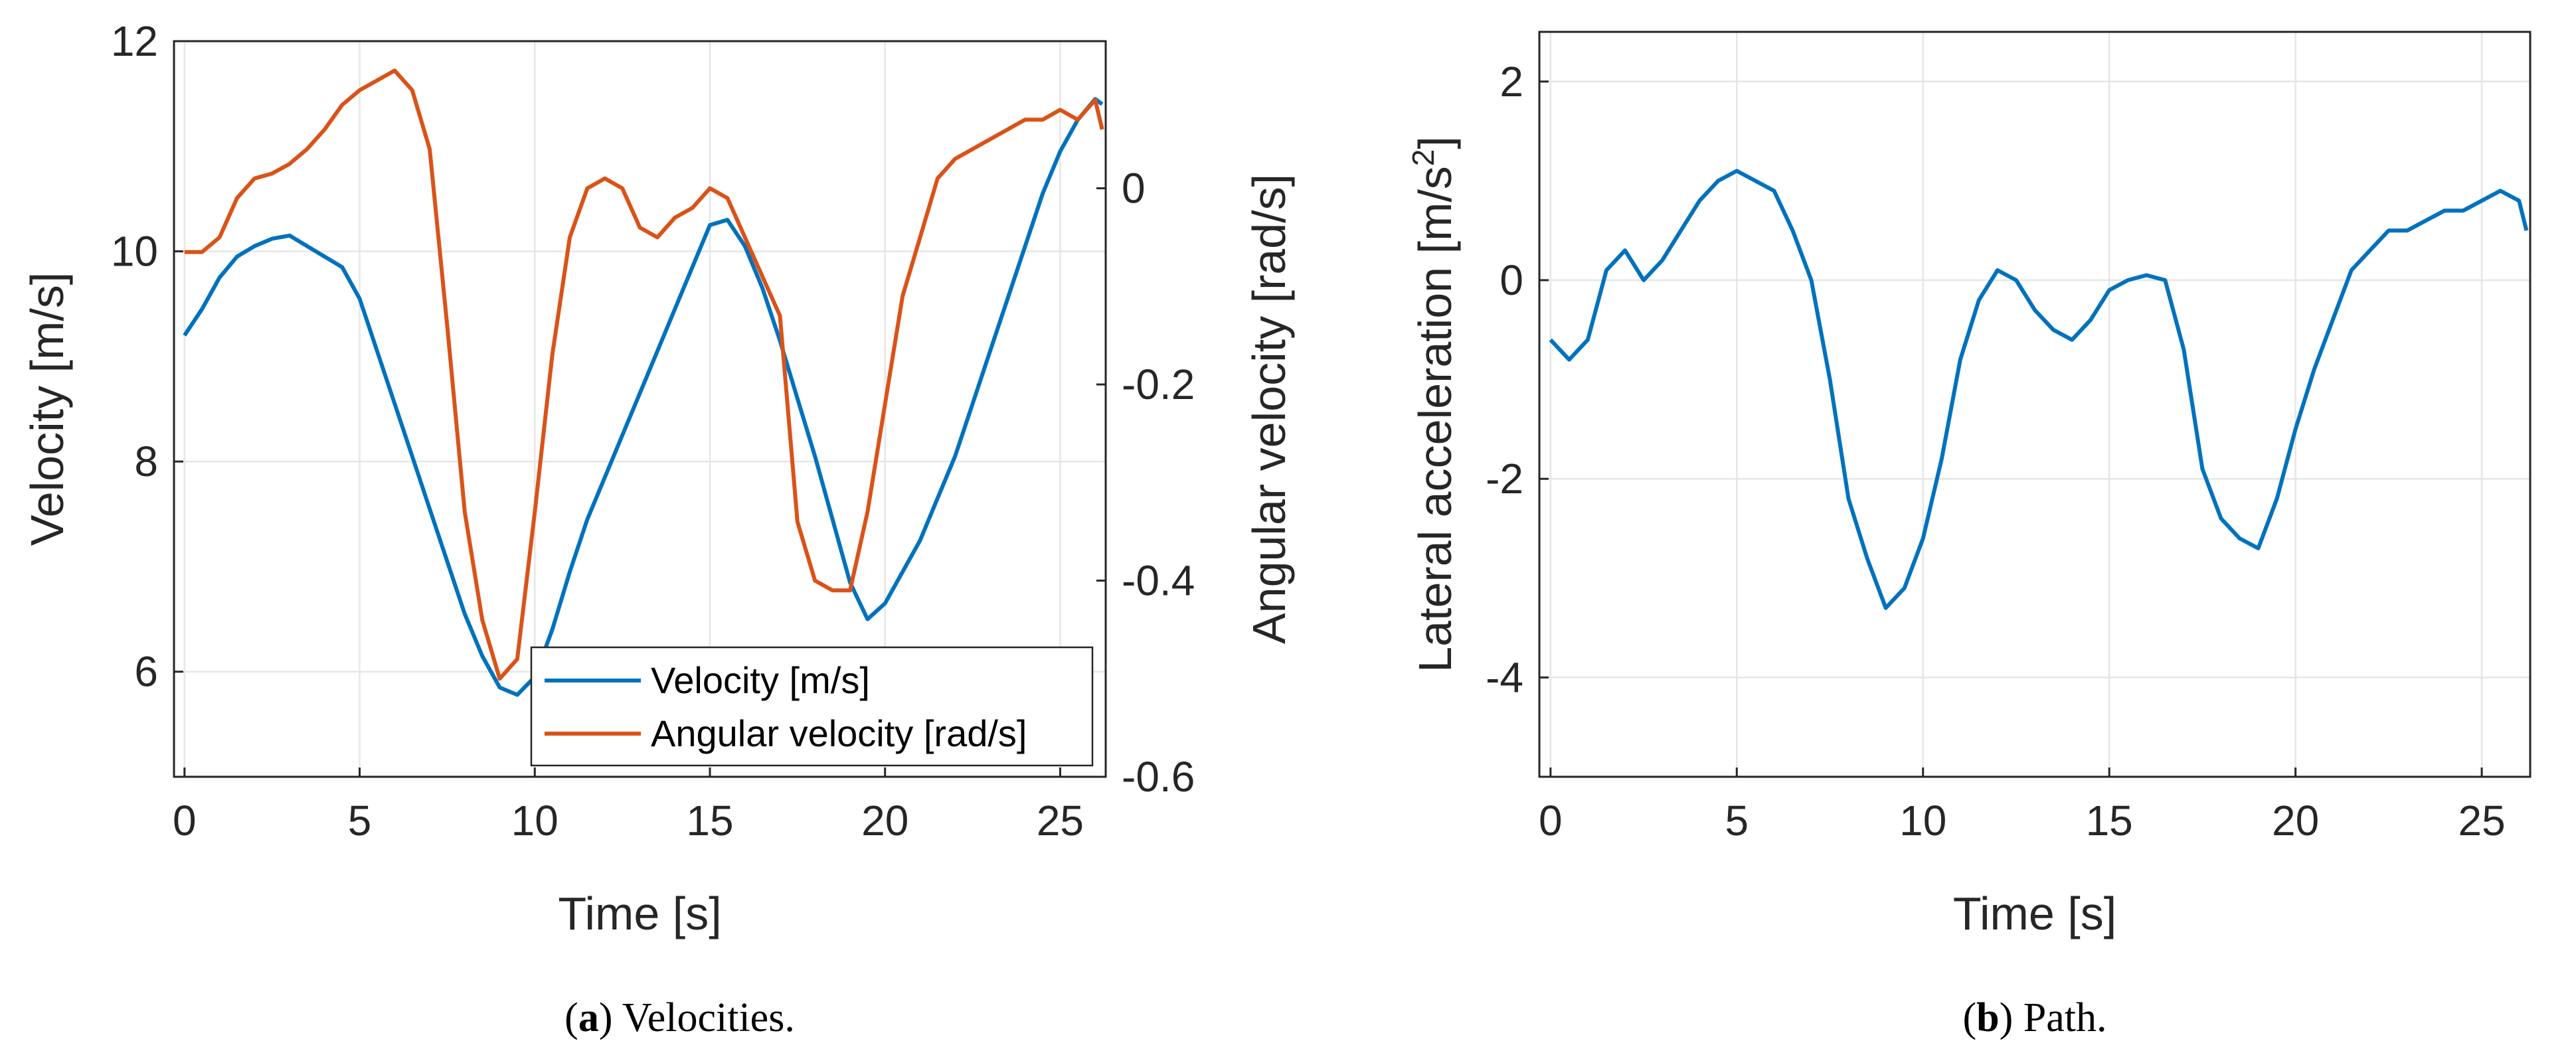  What do you see at coordinates (1504, 677) in the screenshot?
I see `y-tick-label: -4` at bounding box center [1504, 677].